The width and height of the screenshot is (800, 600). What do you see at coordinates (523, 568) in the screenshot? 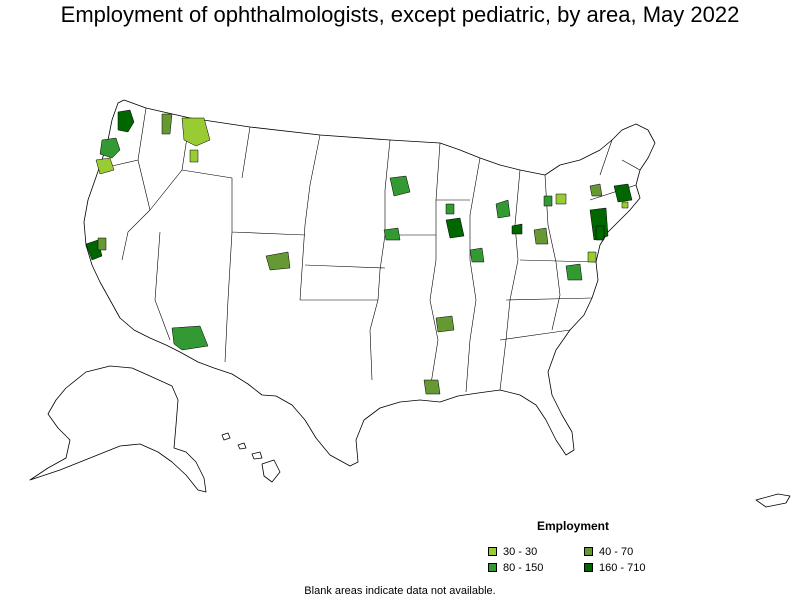
I see `legend-label: 80 - 150` at bounding box center [523, 568].